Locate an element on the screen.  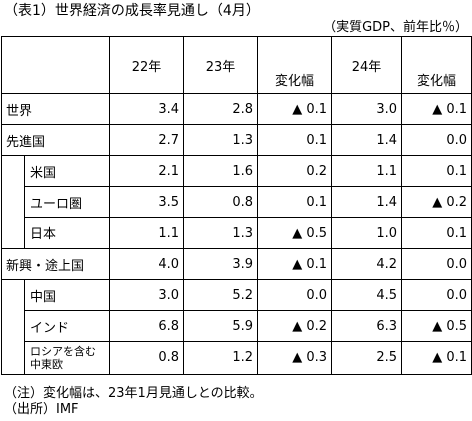
cell-24: 1.0 is located at coordinates (366, 233).